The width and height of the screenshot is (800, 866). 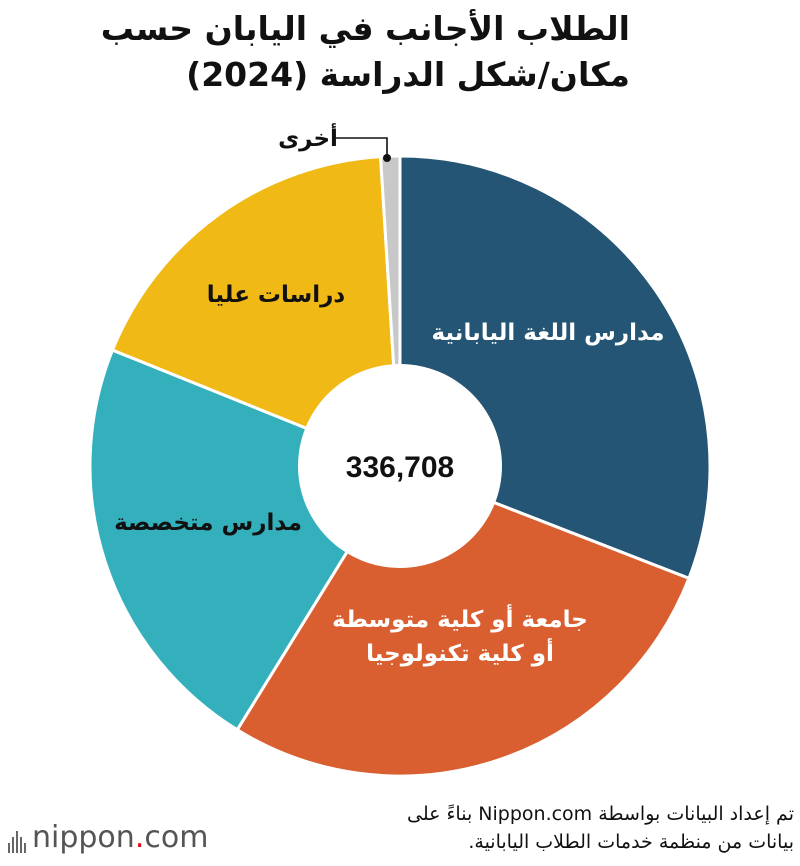 I want to click on donut-hole, so click(x=400, y=466).